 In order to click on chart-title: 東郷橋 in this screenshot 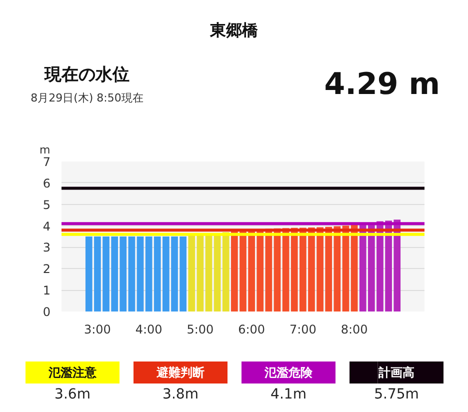, I will do `click(233, 30)`.